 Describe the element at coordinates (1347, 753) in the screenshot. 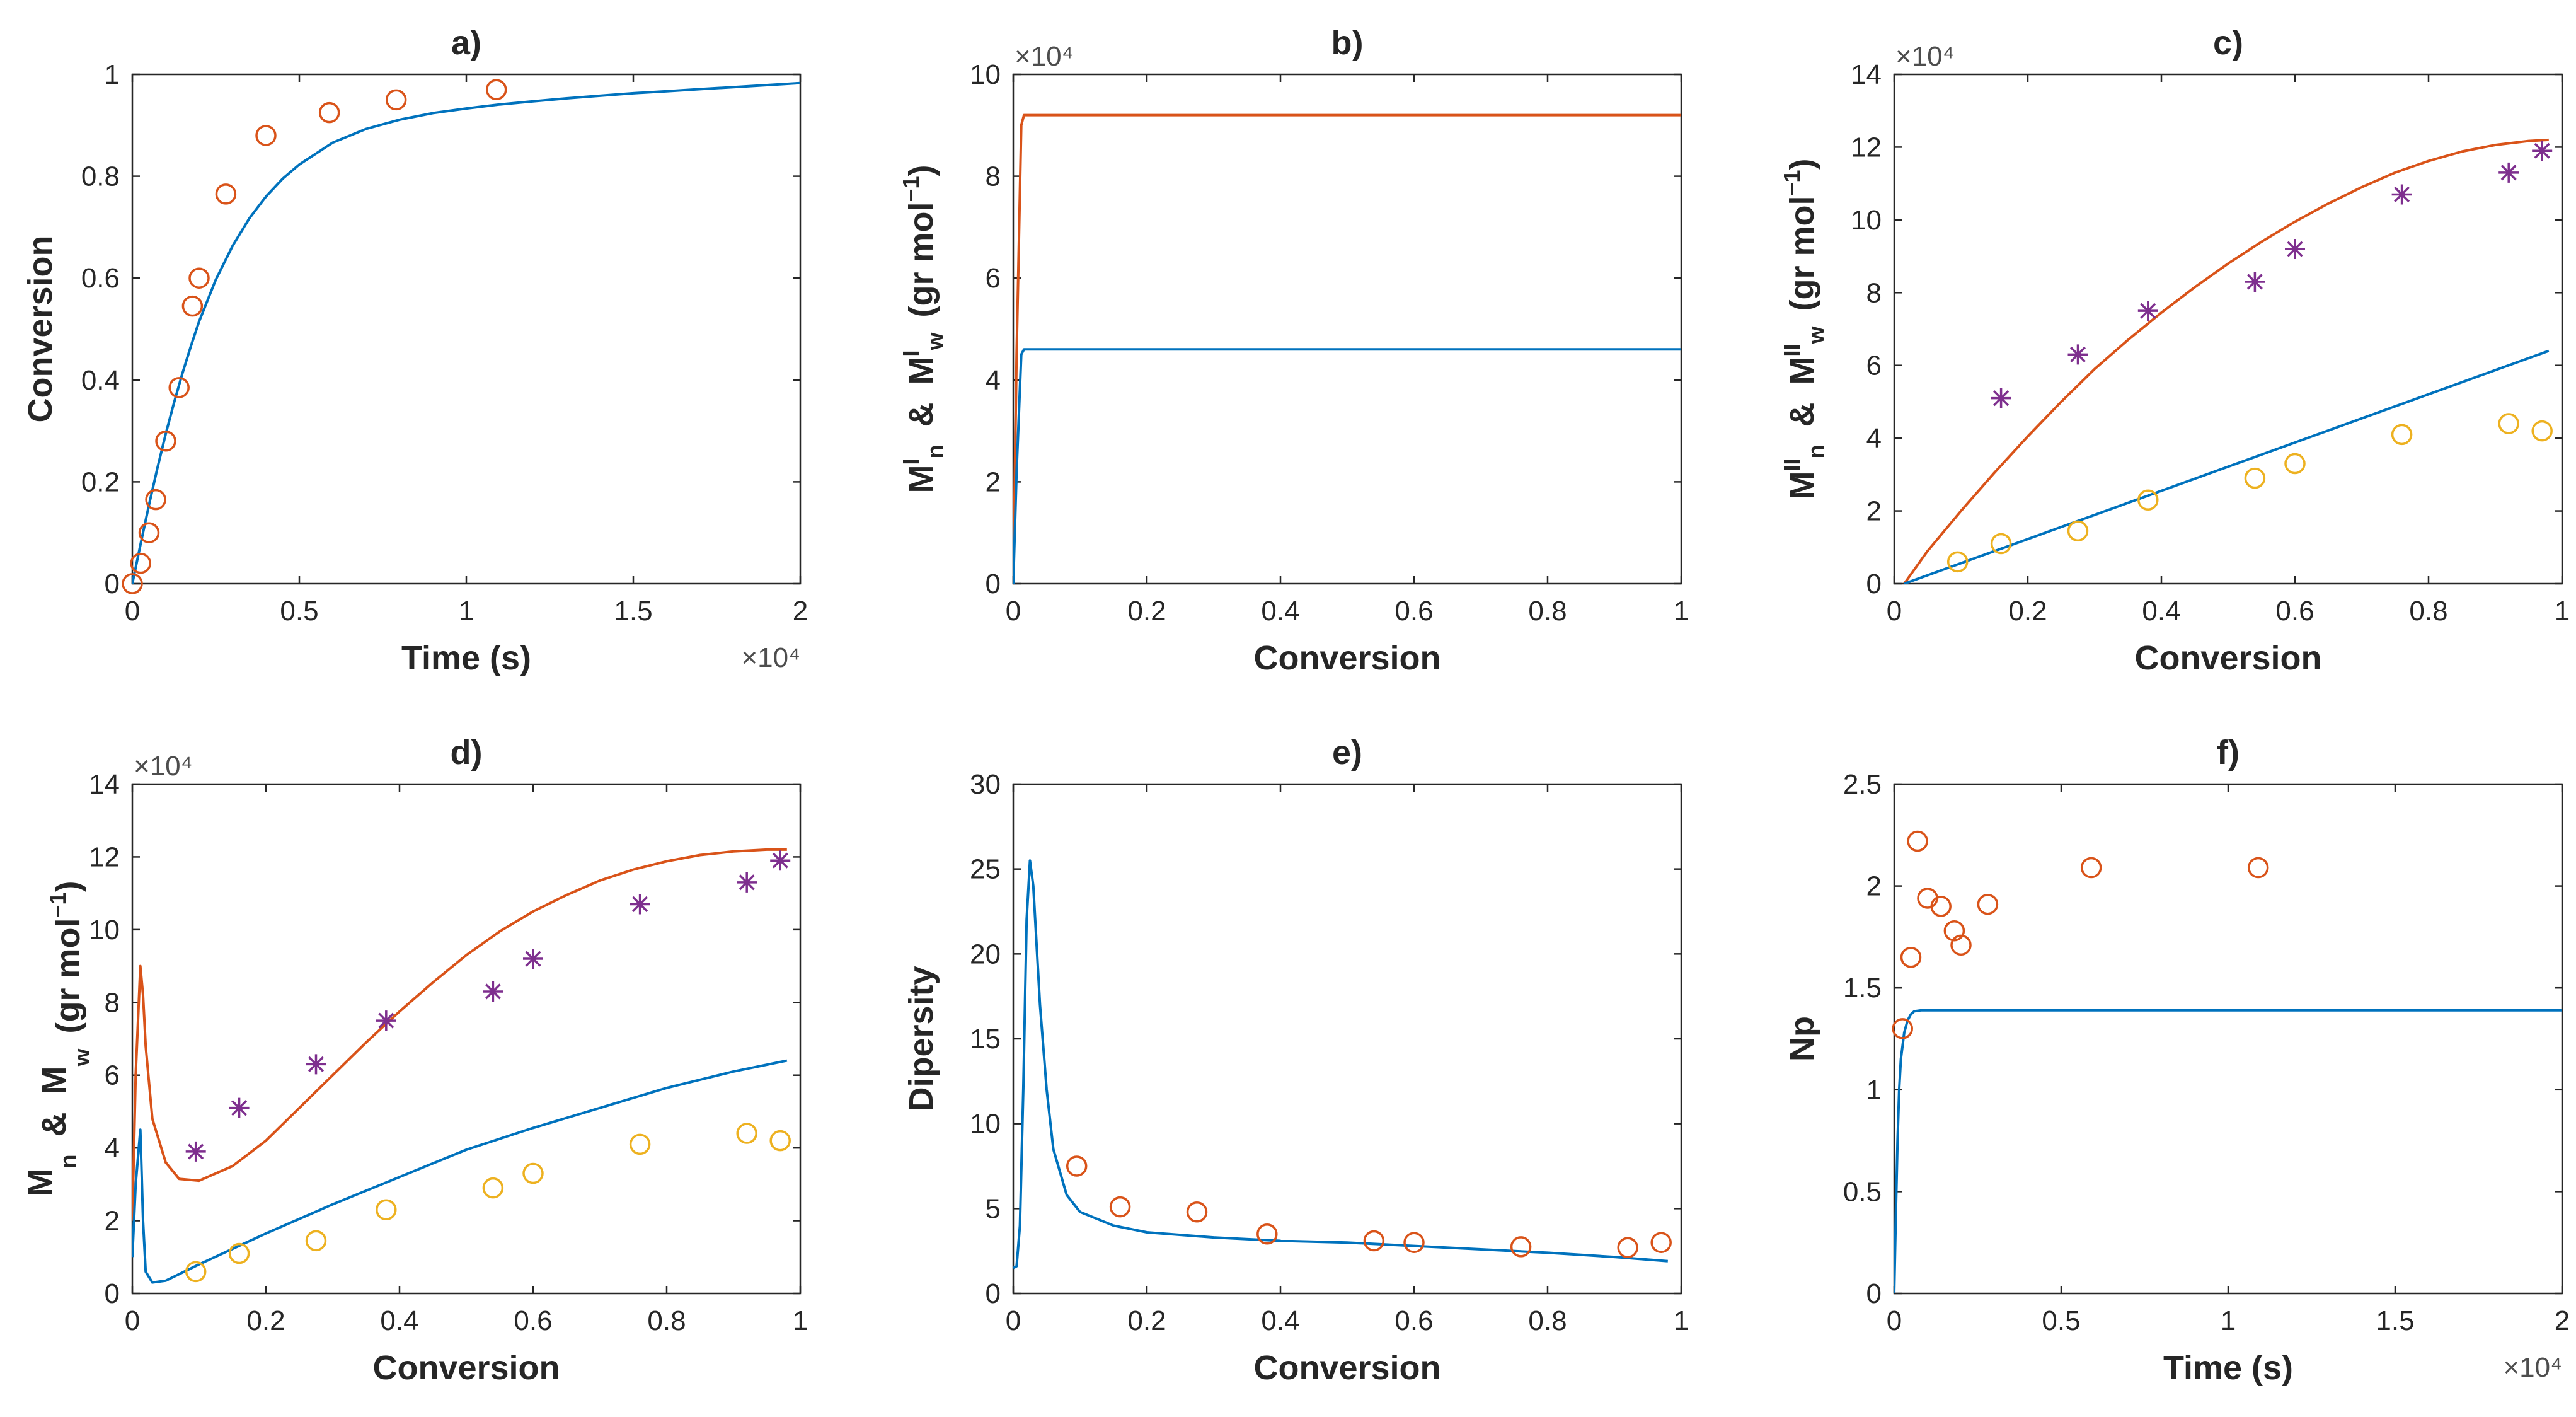

I see `chart-title: e)` at that location.